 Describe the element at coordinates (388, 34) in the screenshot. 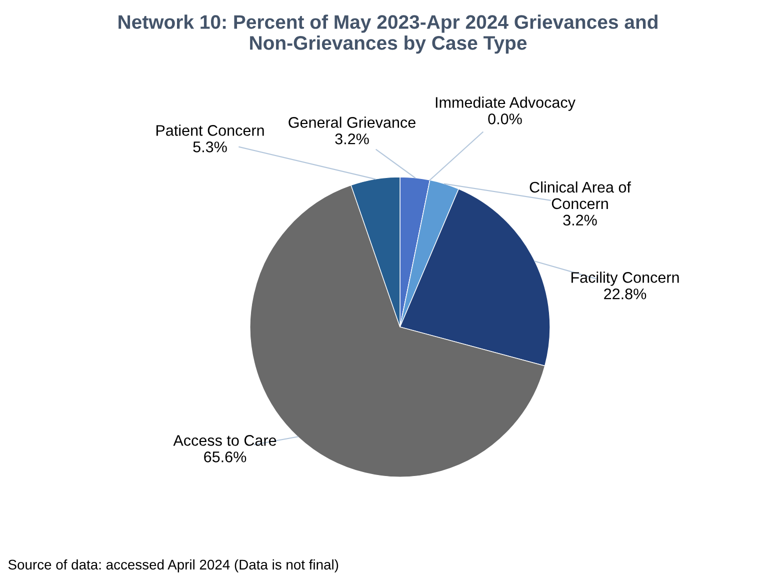

I see `chart-title: Network 10: Percent of May 2023-Apr 2024 Grievances and Non-Grievances by Case Type` at that location.